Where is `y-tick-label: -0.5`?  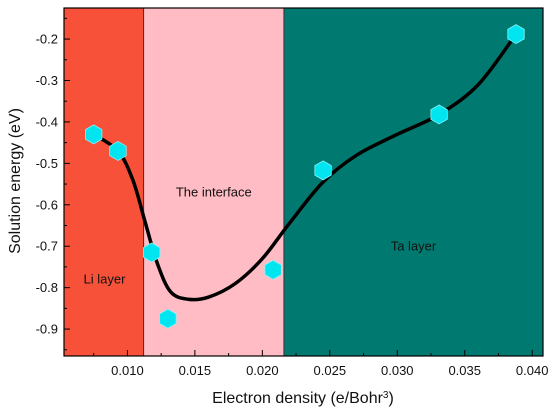 y-tick-label: -0.5 is located at coordinates (47, 163).